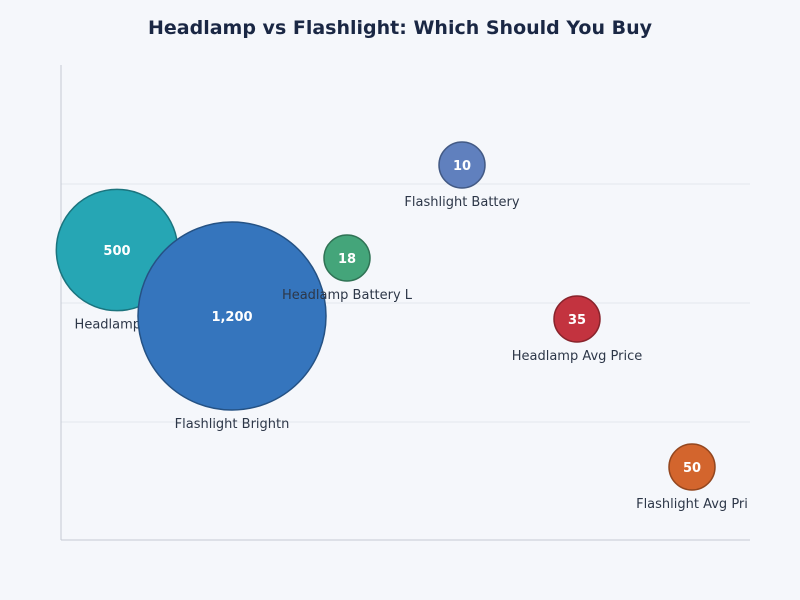 The image size is (800, 600). Describe the element at coordinates (461, 202) in the screenshot. I see `bubble-category-label: Flashlight Battery` at that location.